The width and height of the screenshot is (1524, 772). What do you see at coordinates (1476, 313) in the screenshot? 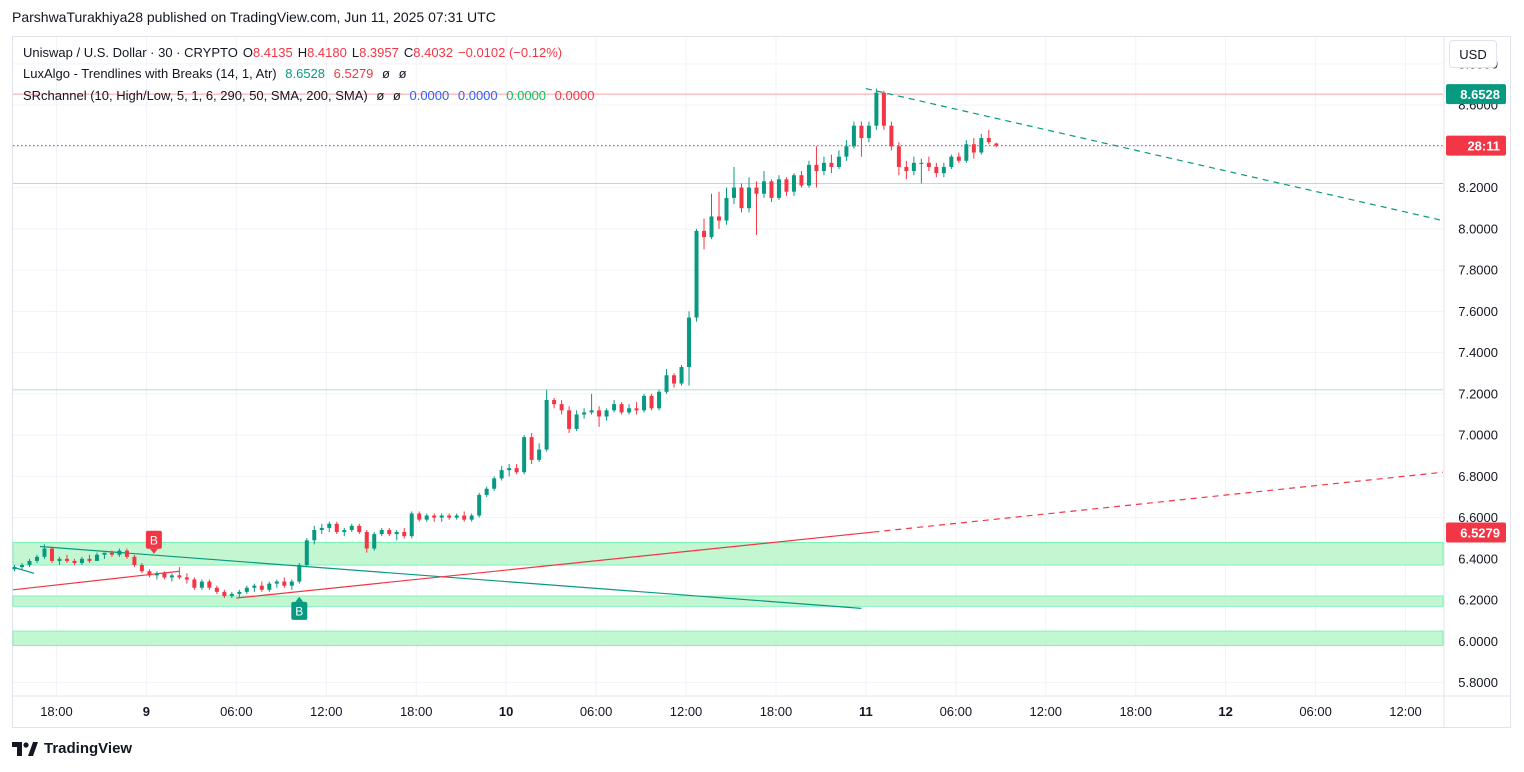
I see `price-labels: 8.6528 28:11 6.5279` at bounding box center [1476, 313].